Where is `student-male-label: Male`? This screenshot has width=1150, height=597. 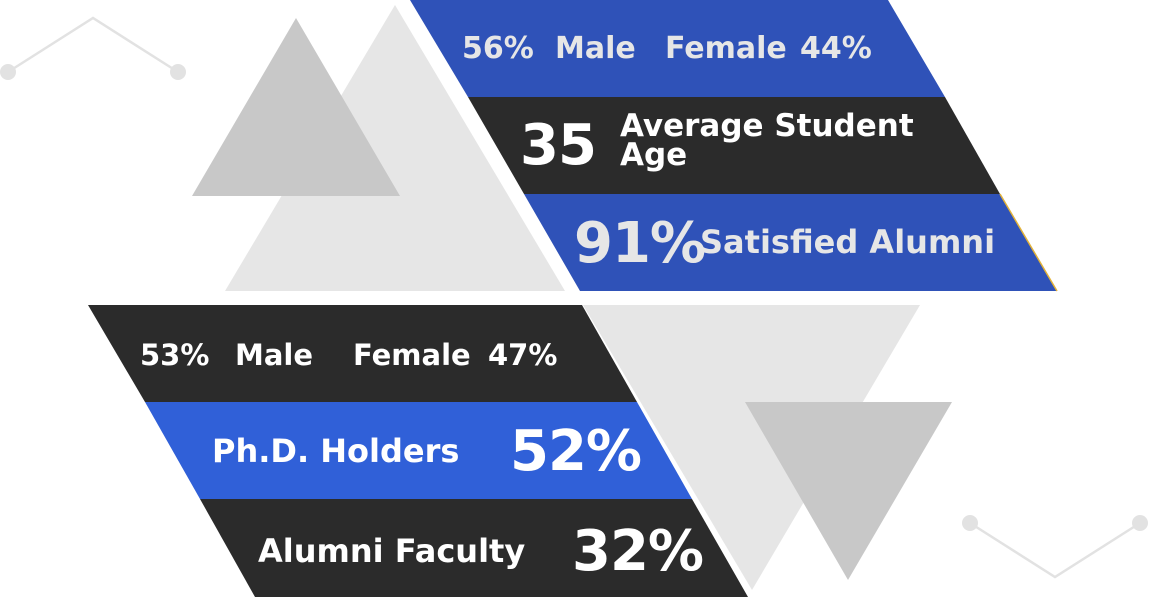
student-male-label: Male is located at coordinates (595, 48).